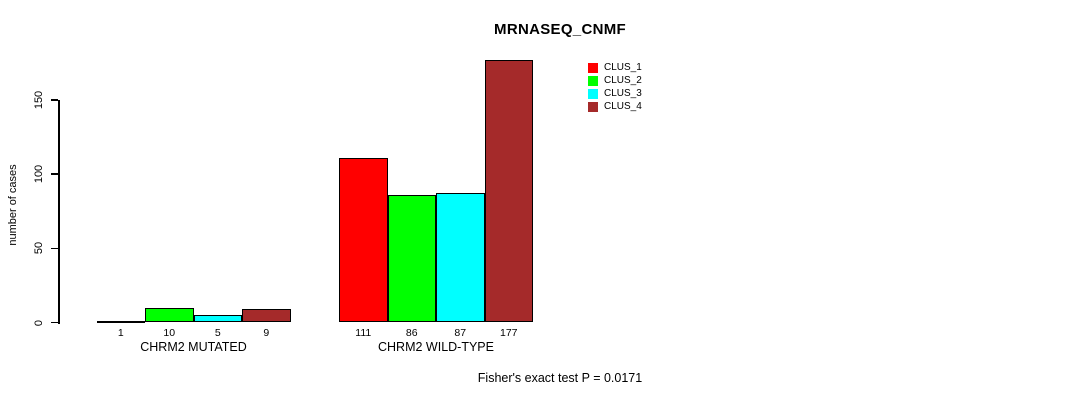 The width and height of the screenshot is (1090, 400). What do you see at coordinates (59, 211) in the screenshot?
I see `y-axis-line` at bounding box center [59, 211].